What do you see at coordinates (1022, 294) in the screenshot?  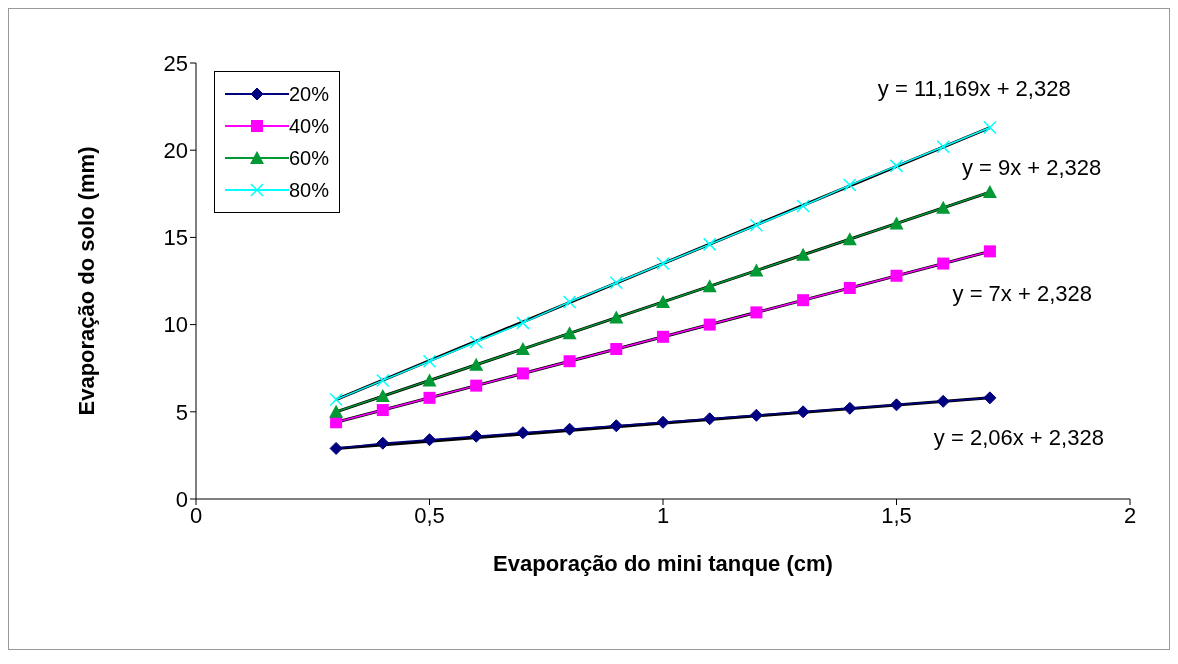 I see `annotation: y = 7x + 2,328` at bounding box center [1022, 294].